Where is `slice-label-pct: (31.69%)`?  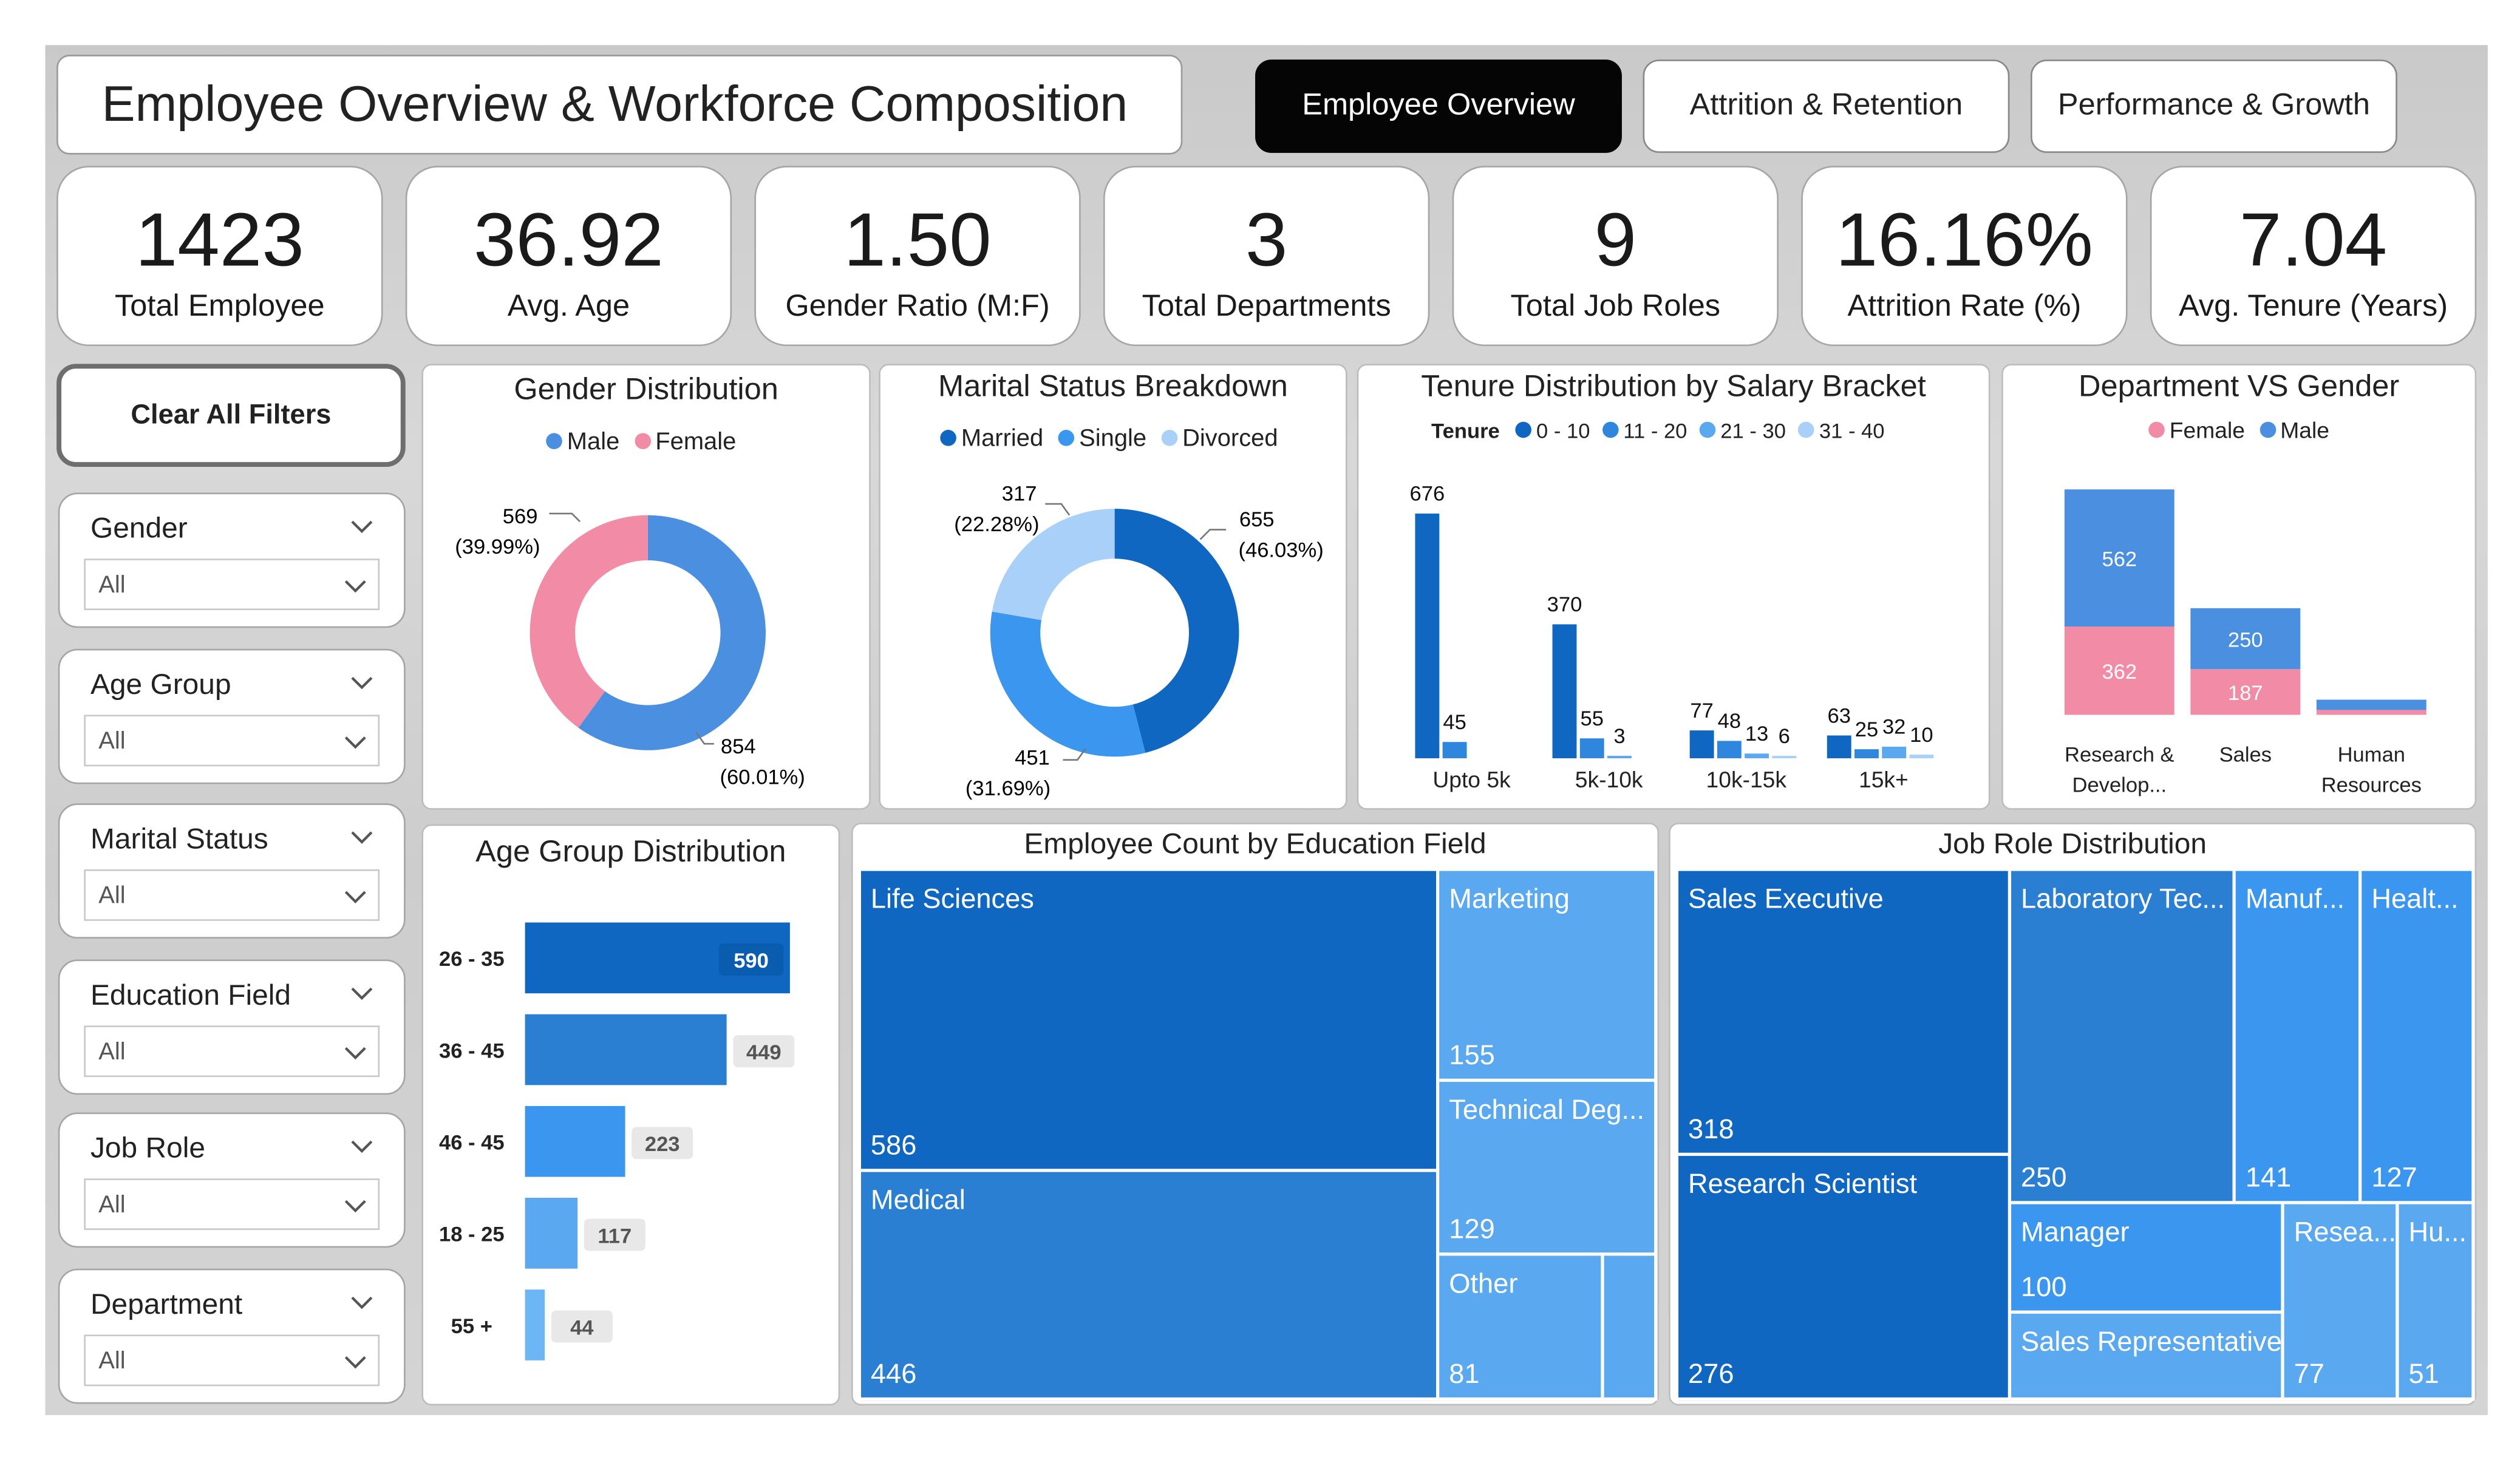
slice-label-pct: (31.69%) is located at coordinates (1008, 788).